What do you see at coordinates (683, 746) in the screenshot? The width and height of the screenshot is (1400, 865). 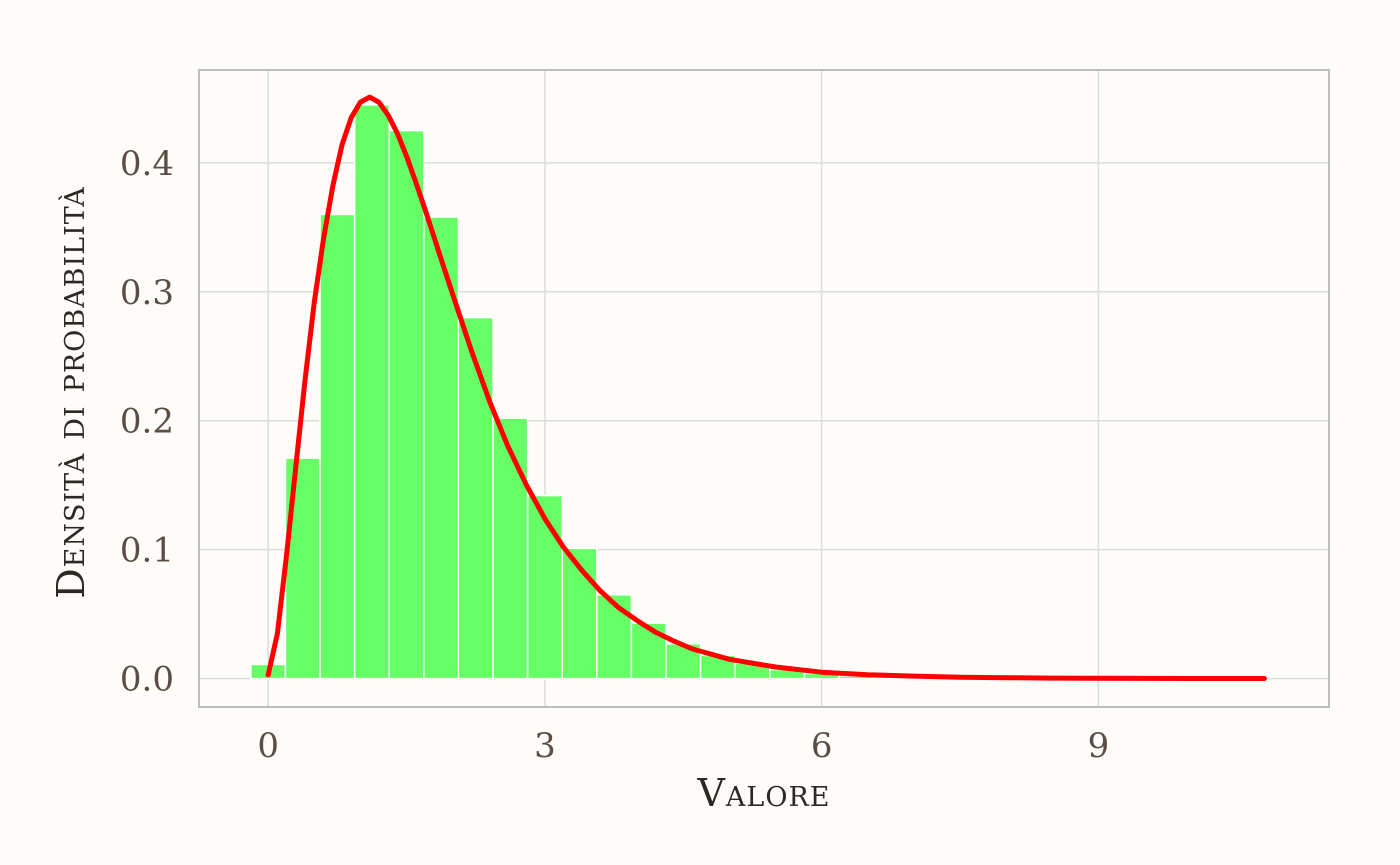 I see `x-tick-labels: 0 3 6 9` at bounding box center [683, 746].